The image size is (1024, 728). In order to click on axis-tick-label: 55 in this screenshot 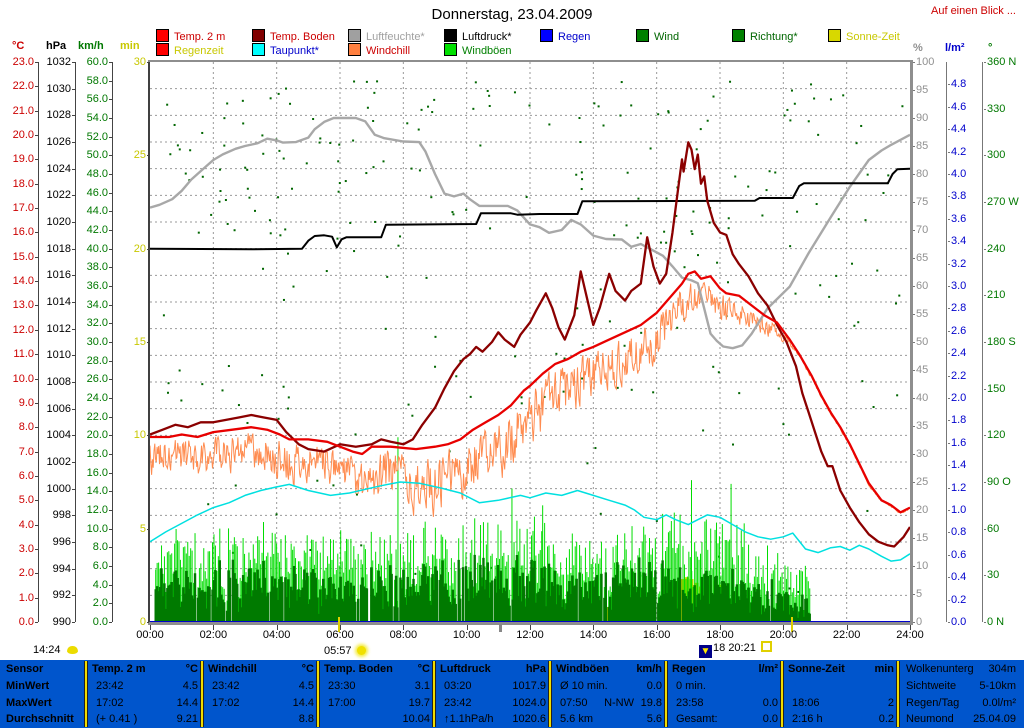, I will do `click(922, 314)`.